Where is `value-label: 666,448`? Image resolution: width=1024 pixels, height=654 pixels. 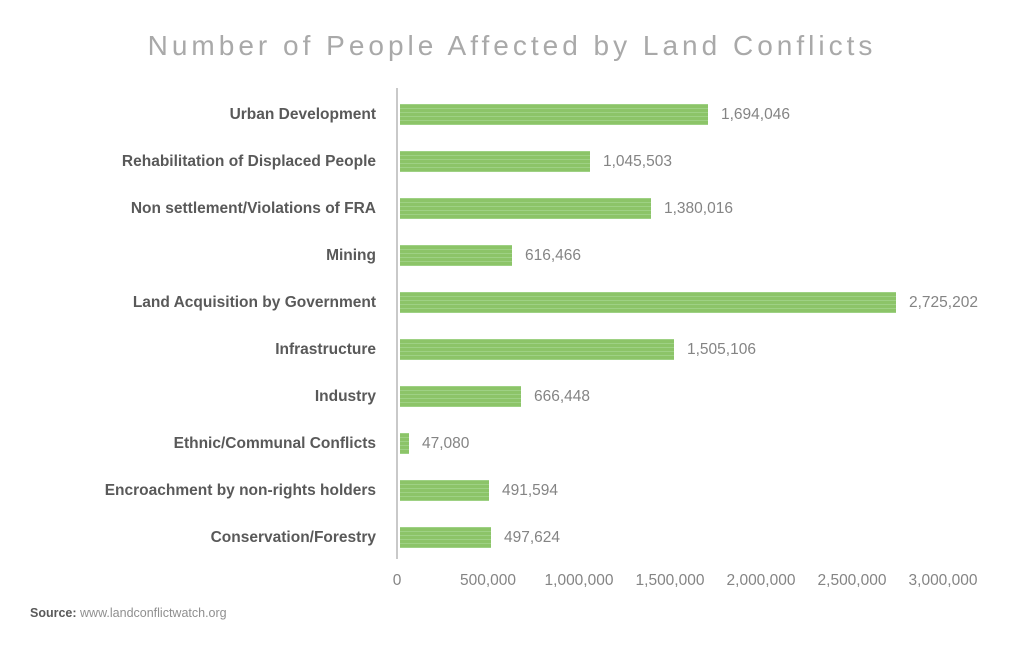
value-label: 666,448 is located at coordinates (562, 396).